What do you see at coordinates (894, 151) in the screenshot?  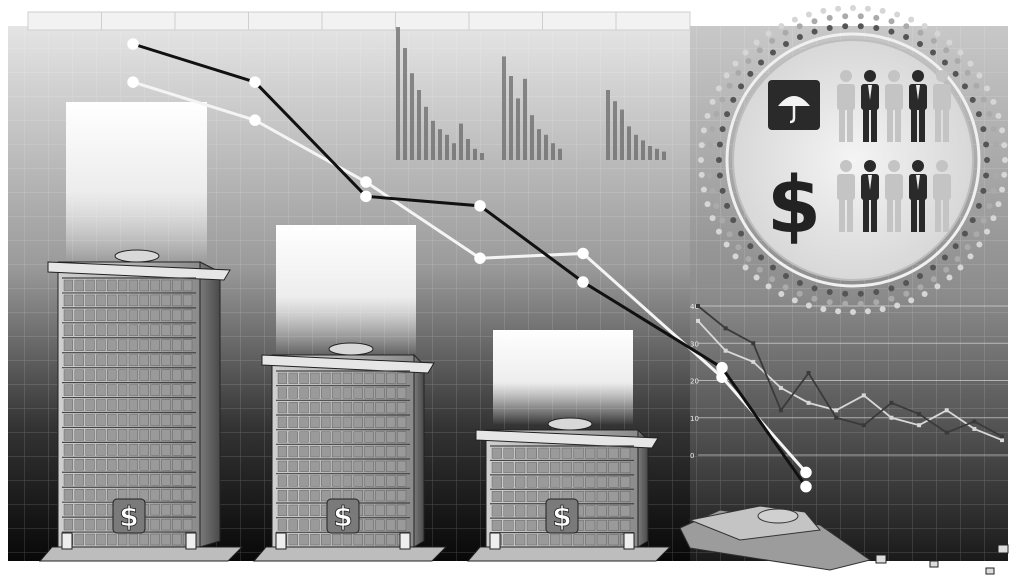 I see `people-rows` at bounding box center [894, 151].